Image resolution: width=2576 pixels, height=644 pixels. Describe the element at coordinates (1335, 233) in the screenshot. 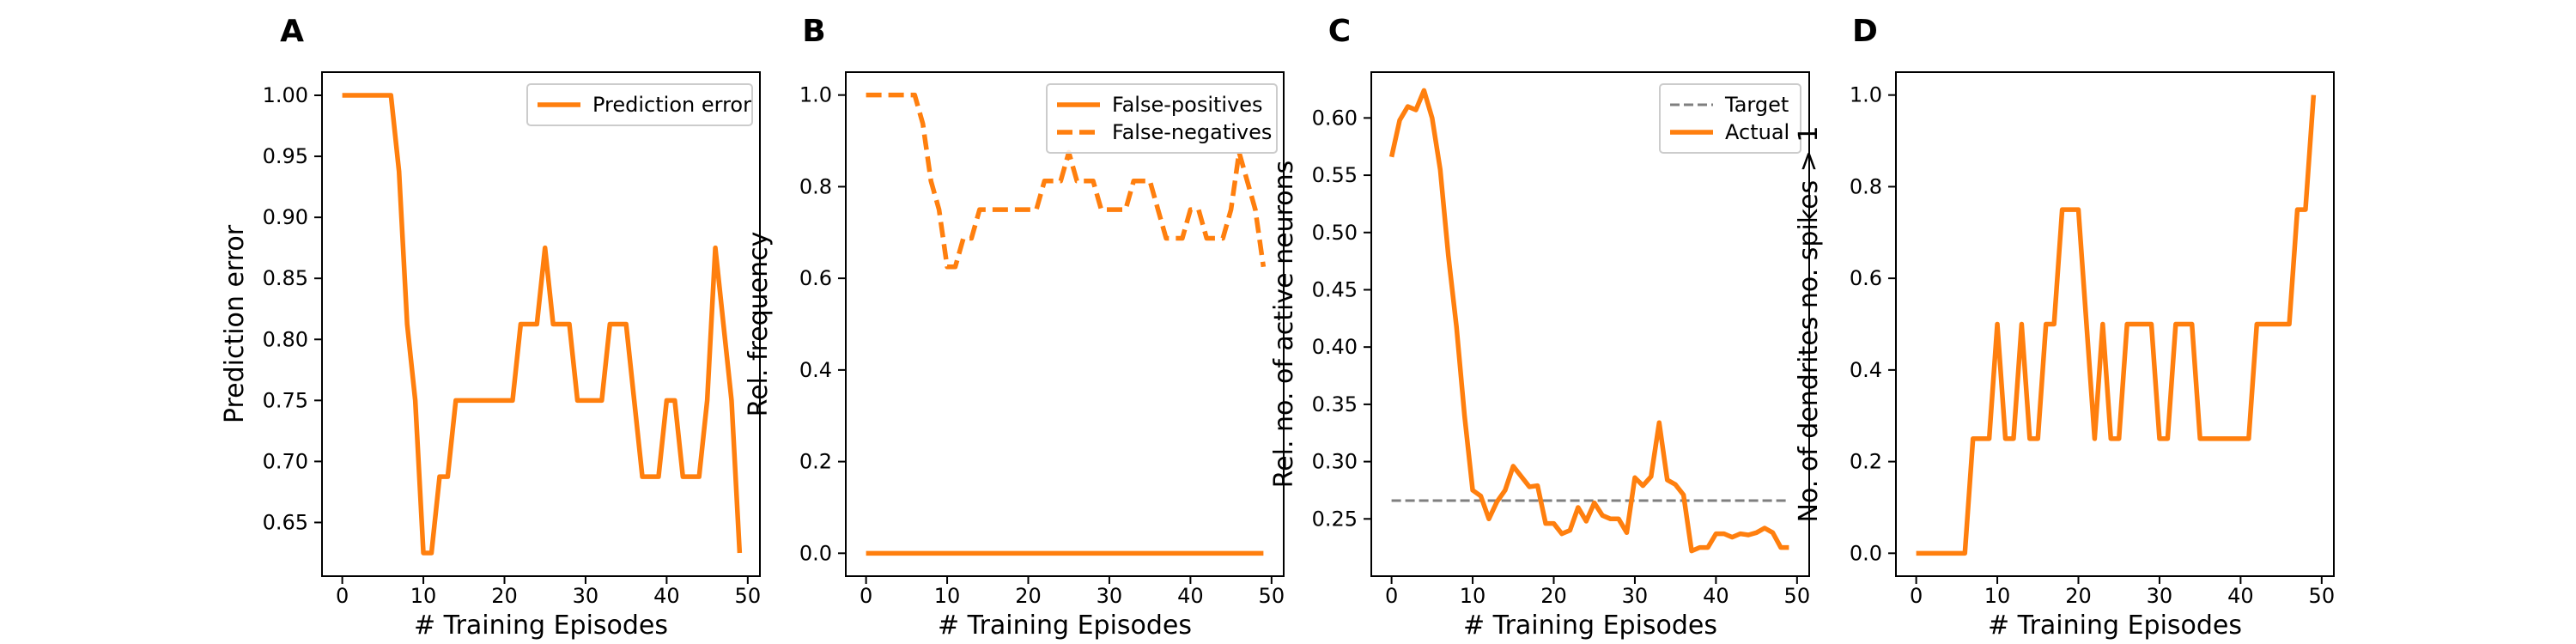

I see `y-tick-label: 0.50` at that location.